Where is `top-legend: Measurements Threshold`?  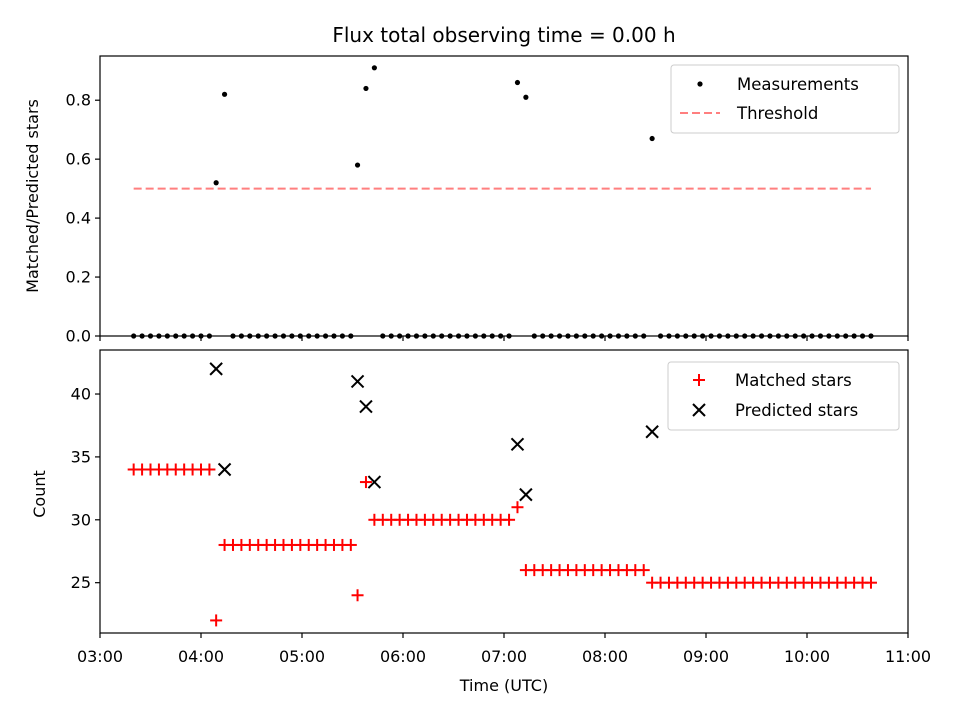
top-legend: Measurements Threshold is located at coordinates (785, 99).